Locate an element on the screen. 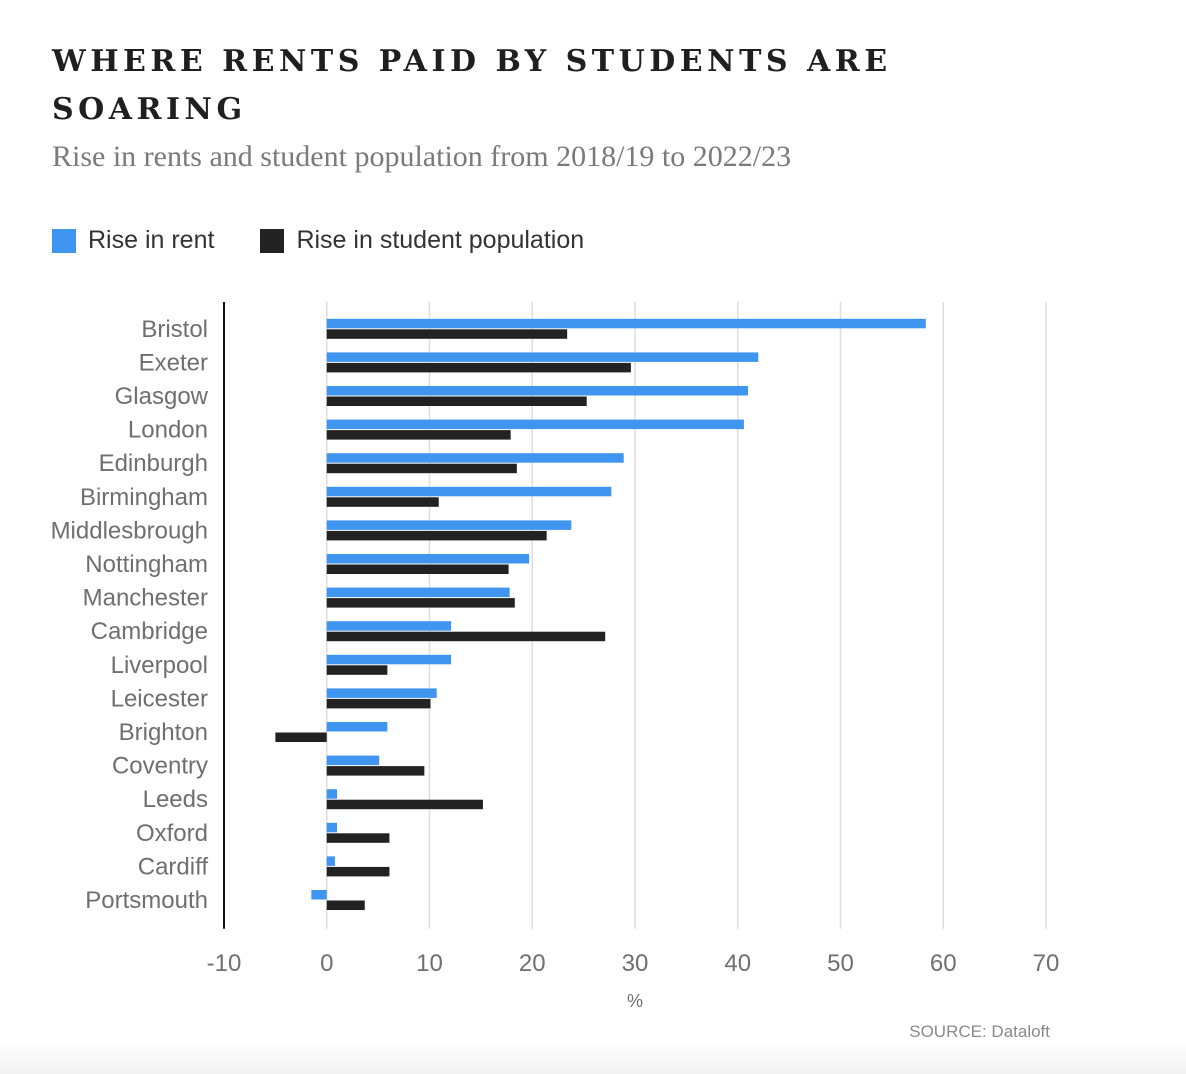 The width and height of the screenshot is (1186, 1074). category-label: Bristol is located at coordinates (174, 329).